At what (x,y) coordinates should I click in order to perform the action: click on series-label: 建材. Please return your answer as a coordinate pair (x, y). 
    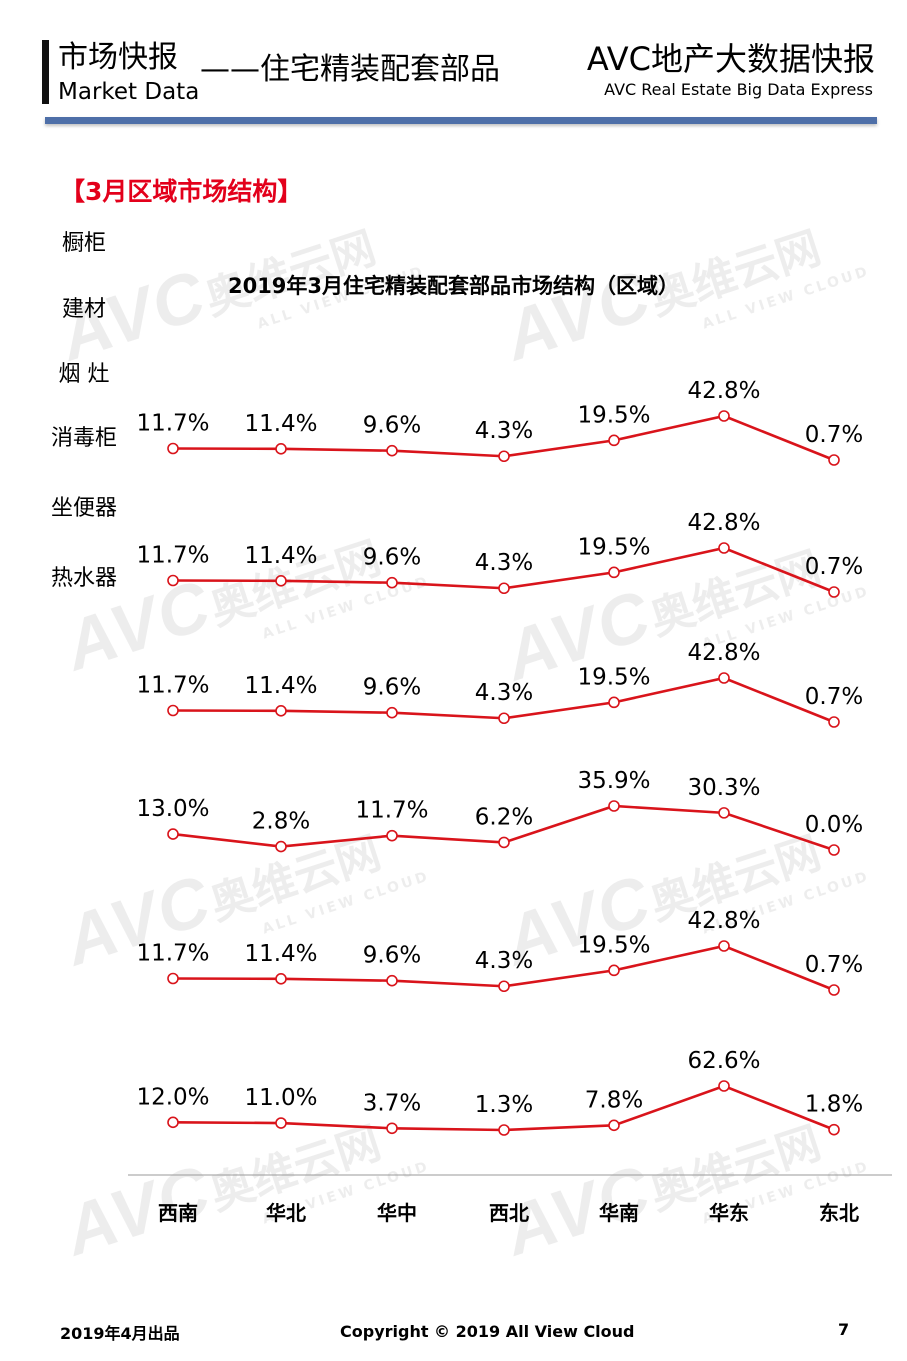
    Looking at the image, I should click on (84, 309).